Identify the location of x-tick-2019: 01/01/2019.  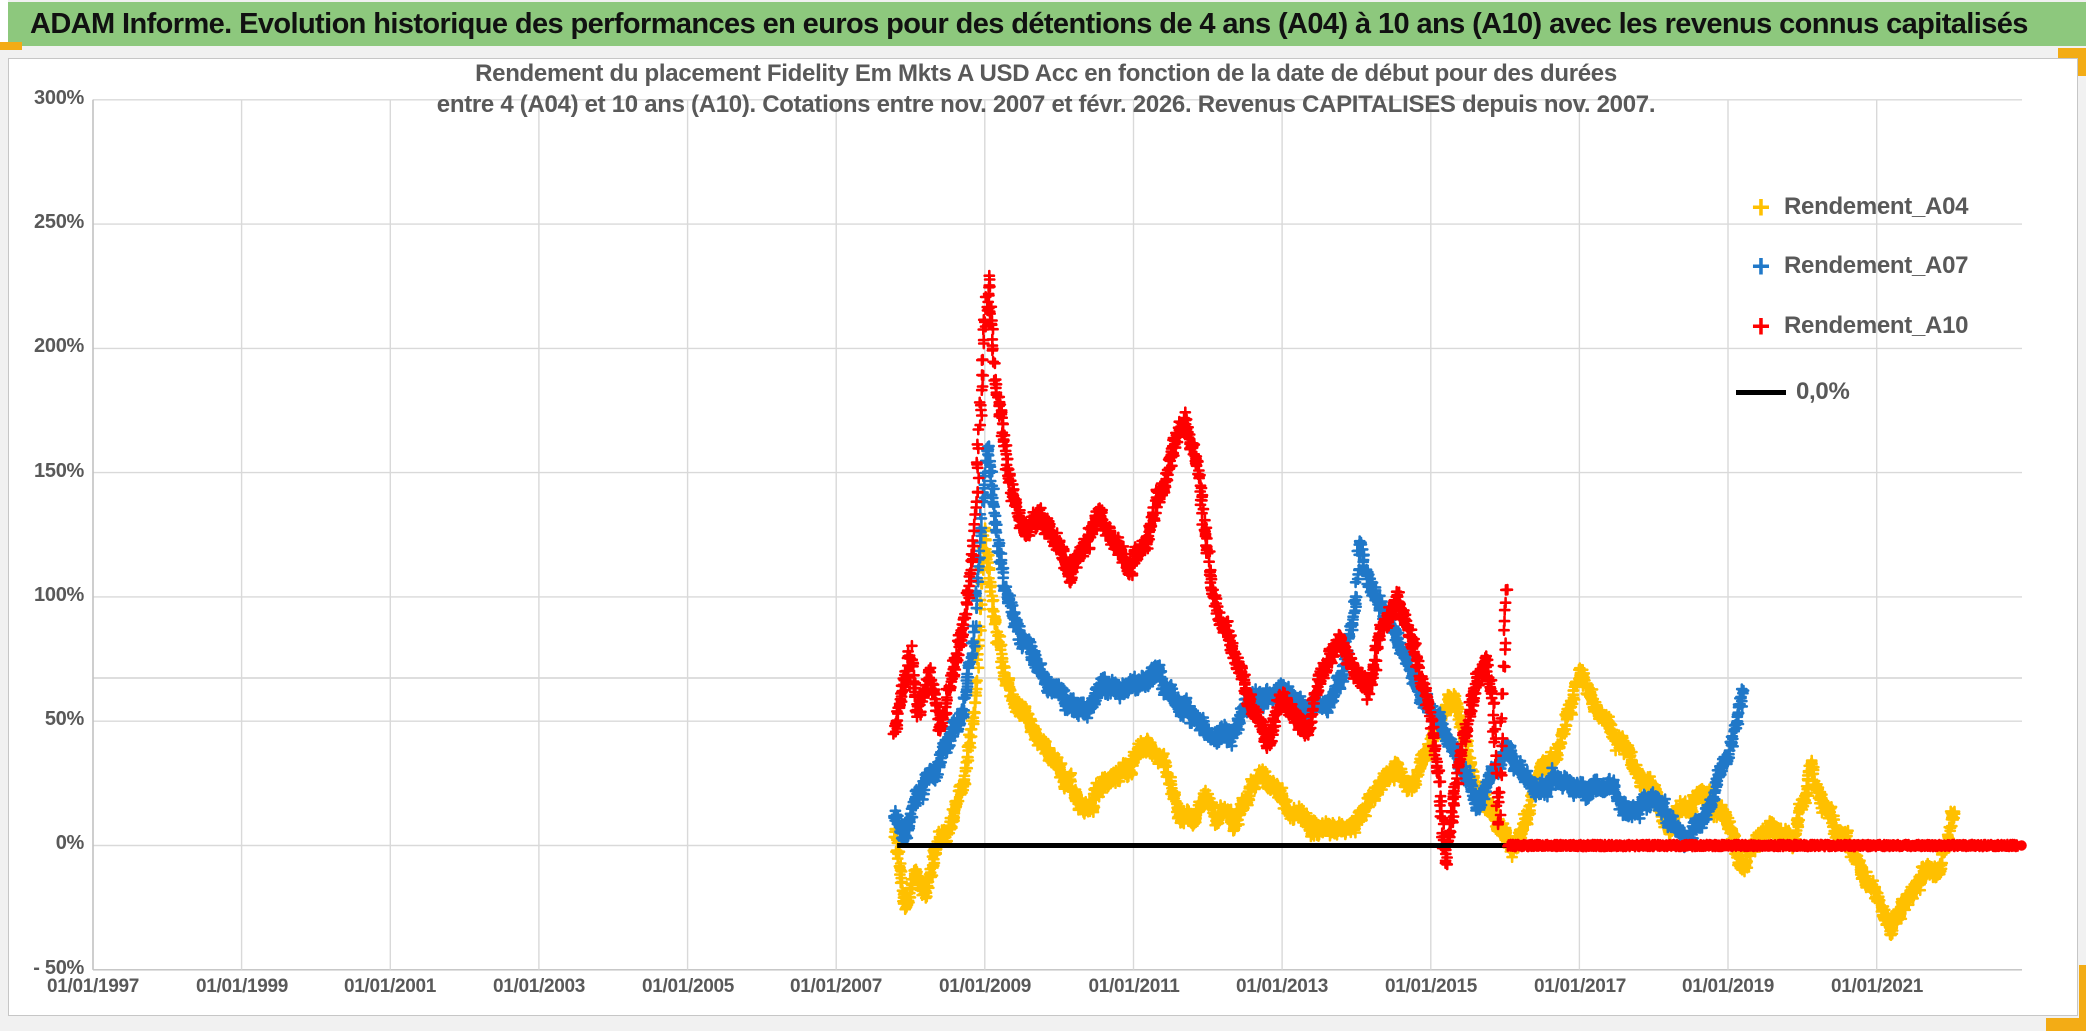
(1728, 986).